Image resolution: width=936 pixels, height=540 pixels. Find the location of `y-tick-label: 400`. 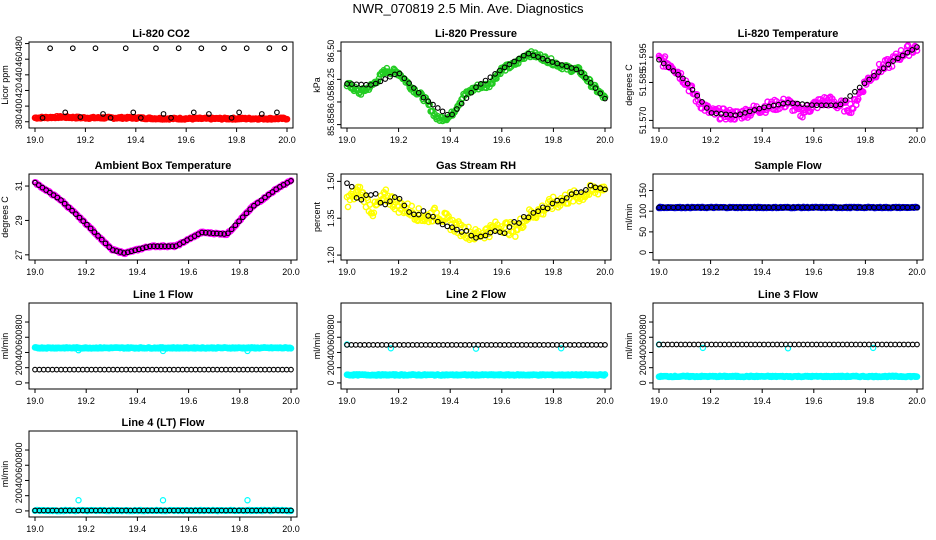

y-tick-label: 400 is located at coordinates (643, 352).